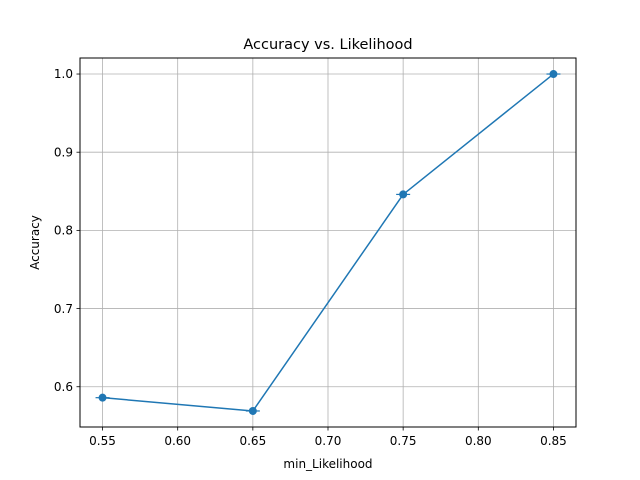  What do you see at coordinates (328, 441) in the screenshot?
I see `x-tick-label: 0.70` at bounding box center [328, 441].